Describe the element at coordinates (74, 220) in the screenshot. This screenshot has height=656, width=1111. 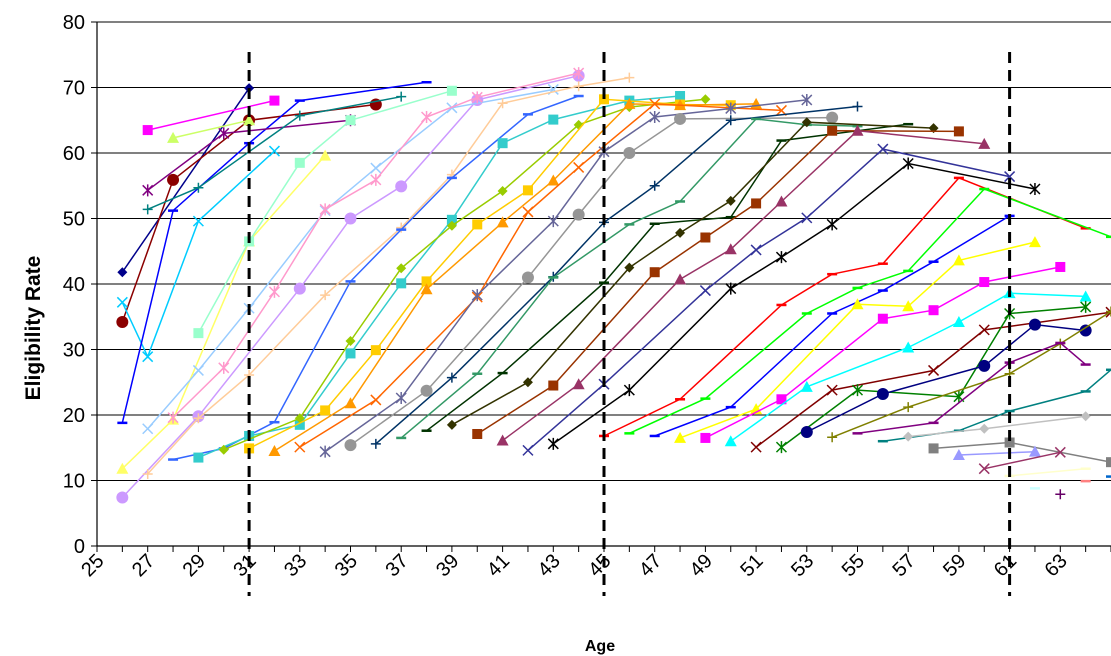
I see `y-tick-label: 50` at that location.